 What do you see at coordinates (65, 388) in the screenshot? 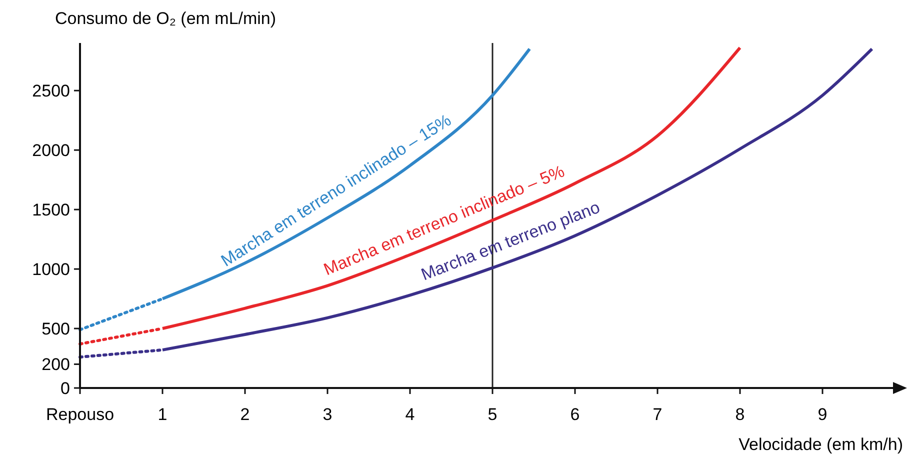
I see `y-tick-label: 0` at bounding box center [65, 388].